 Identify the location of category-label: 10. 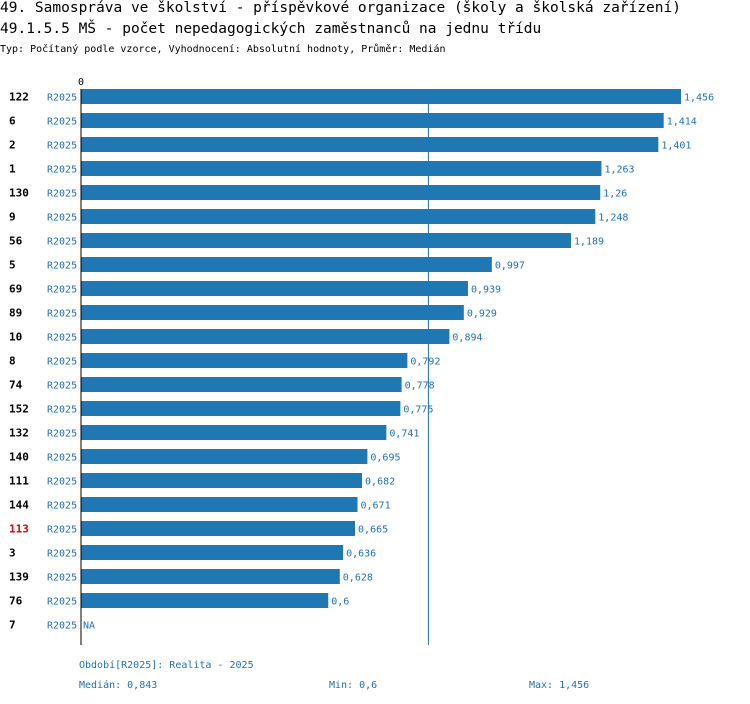
(15, 337).